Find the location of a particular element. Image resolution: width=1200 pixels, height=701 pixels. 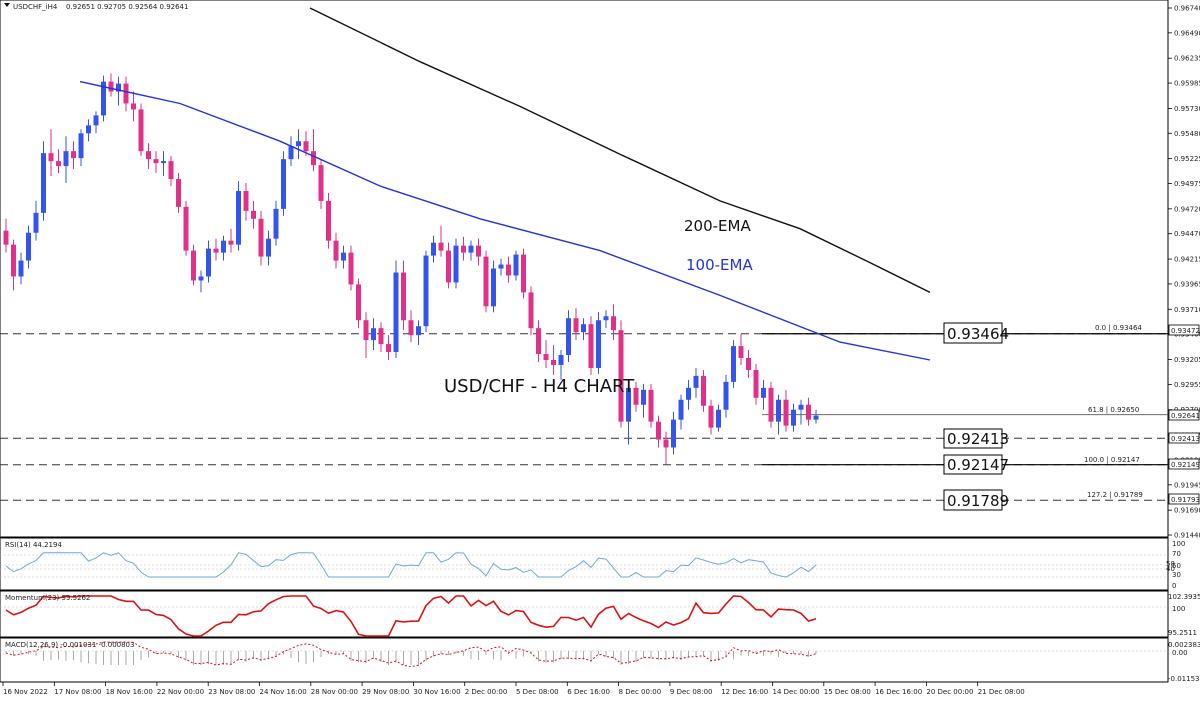

symbol-label: USDCHF_iH4 is located at coordinates (35, 7).